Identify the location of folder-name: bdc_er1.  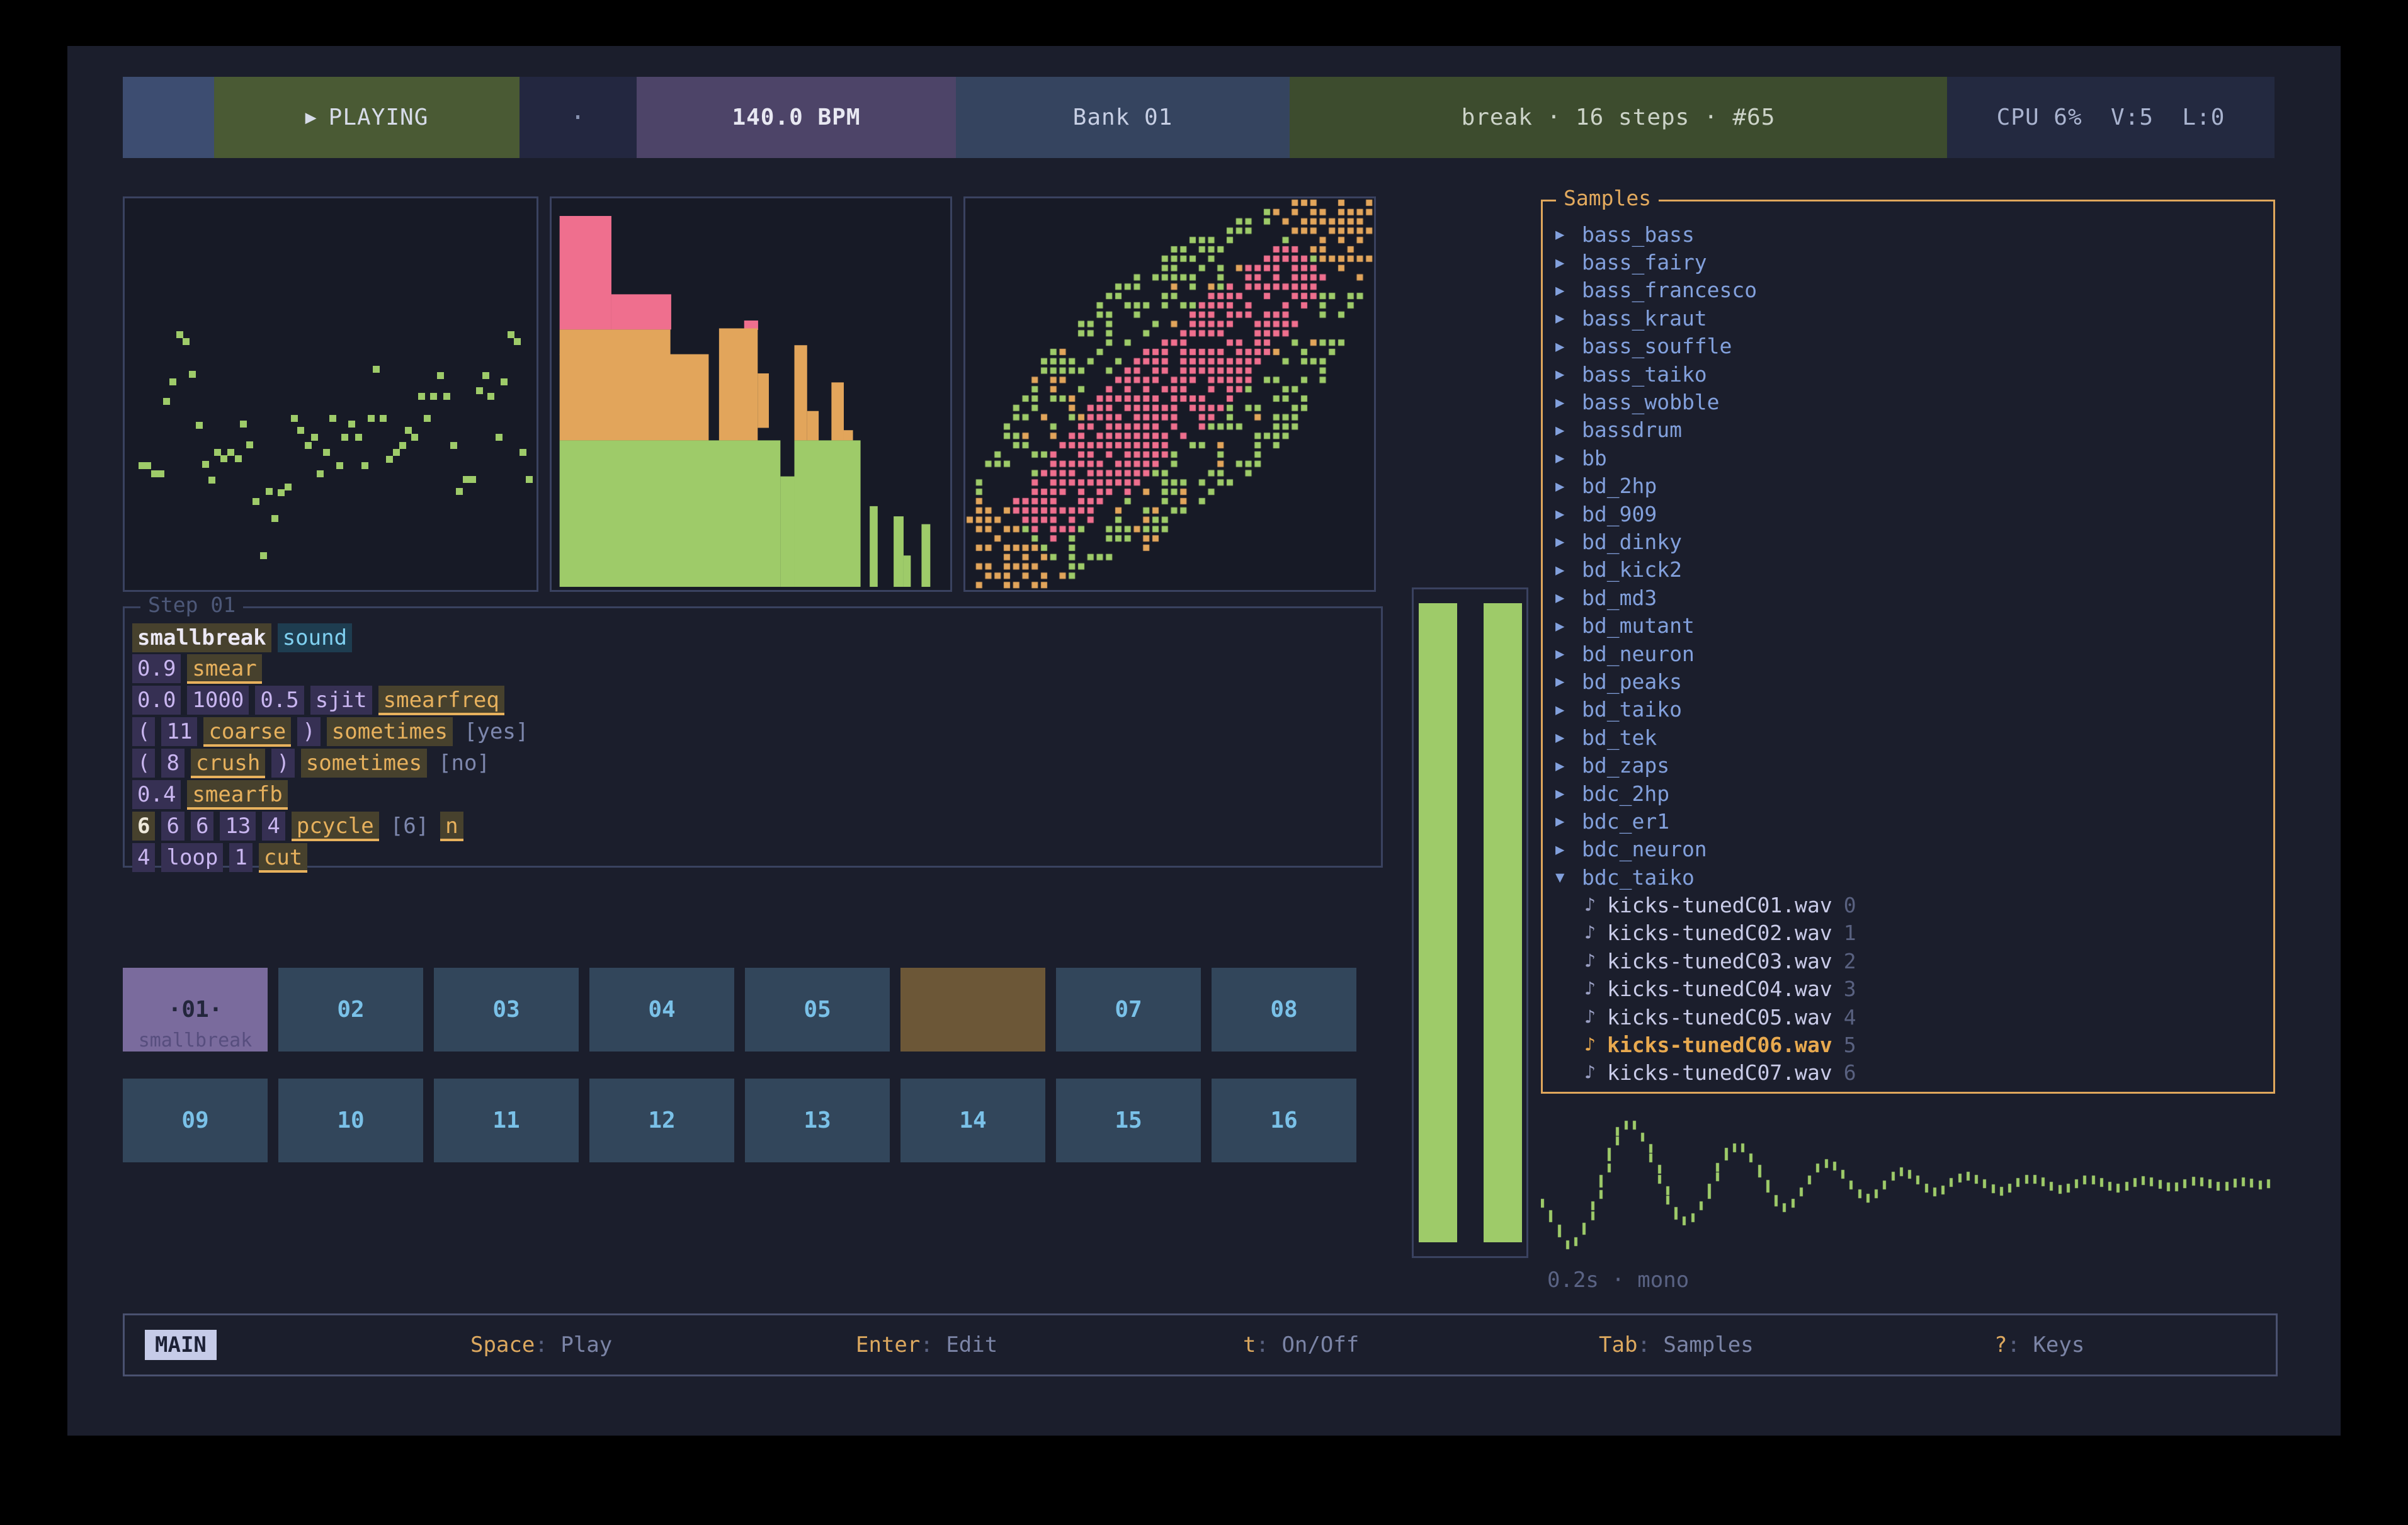
(1626, 821).